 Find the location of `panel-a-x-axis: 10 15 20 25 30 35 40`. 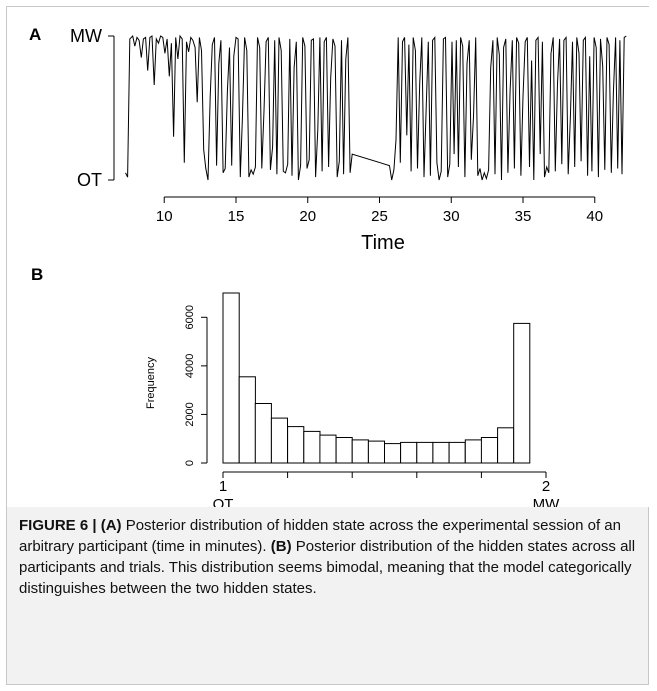

panel-a-x-axis: 10 15 20 25 30 35 40 is located at coordinates (379, 210).